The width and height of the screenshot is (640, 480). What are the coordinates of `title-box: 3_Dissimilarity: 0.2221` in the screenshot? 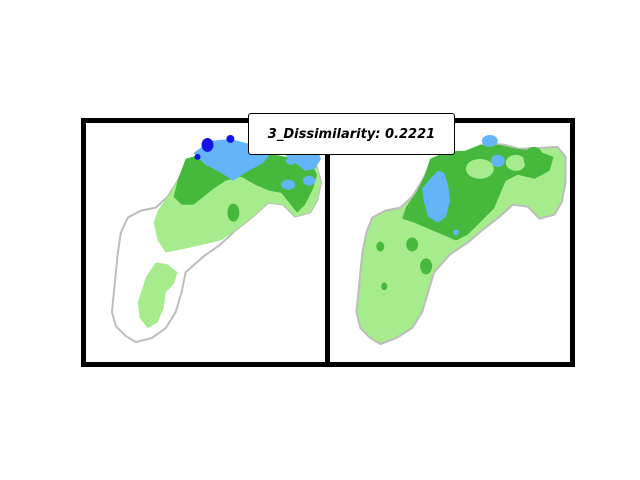 It's located at (351, 134).